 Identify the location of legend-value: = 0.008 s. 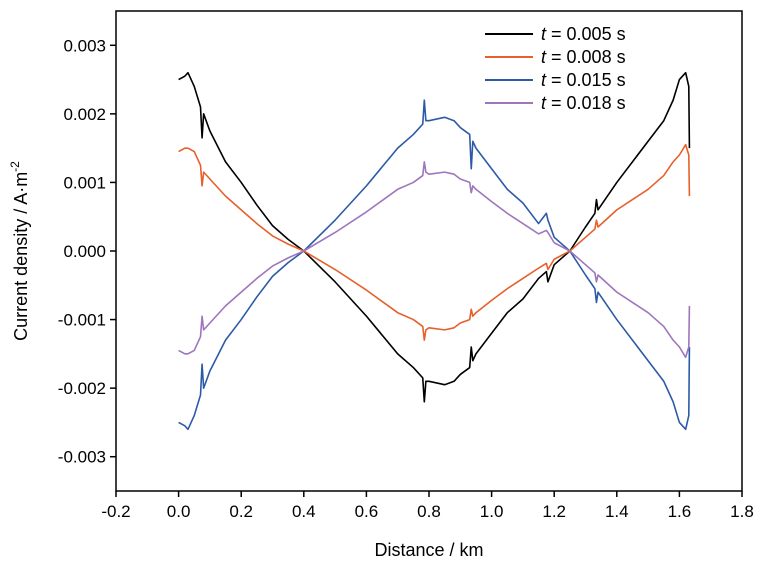
(586, 57).